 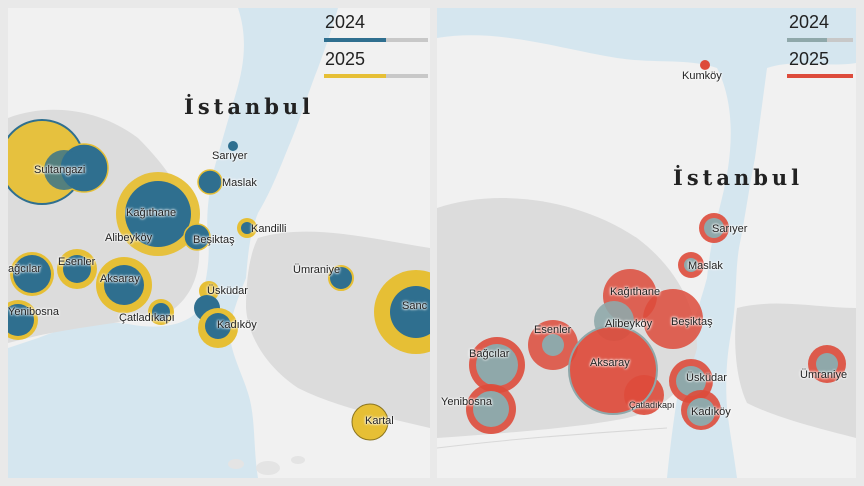 I want to click on bubble-2025-besiktas, so click(x=673, y=319).